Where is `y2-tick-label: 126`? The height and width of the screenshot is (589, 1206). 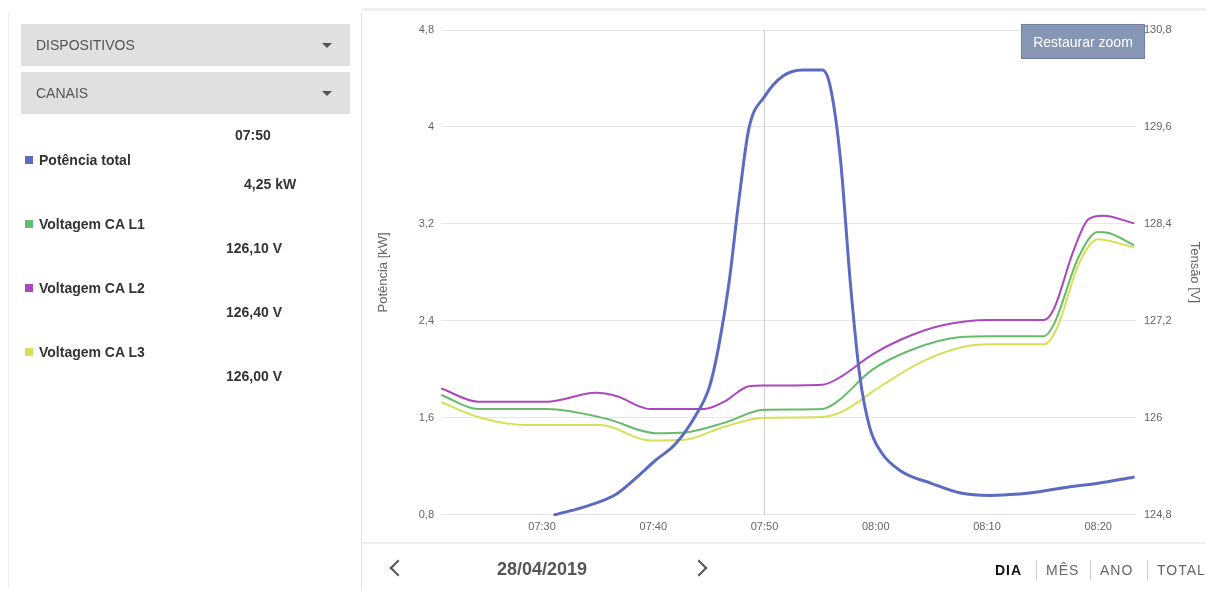
y2-tick-label: 126 is located at coordinates (1153, 416).